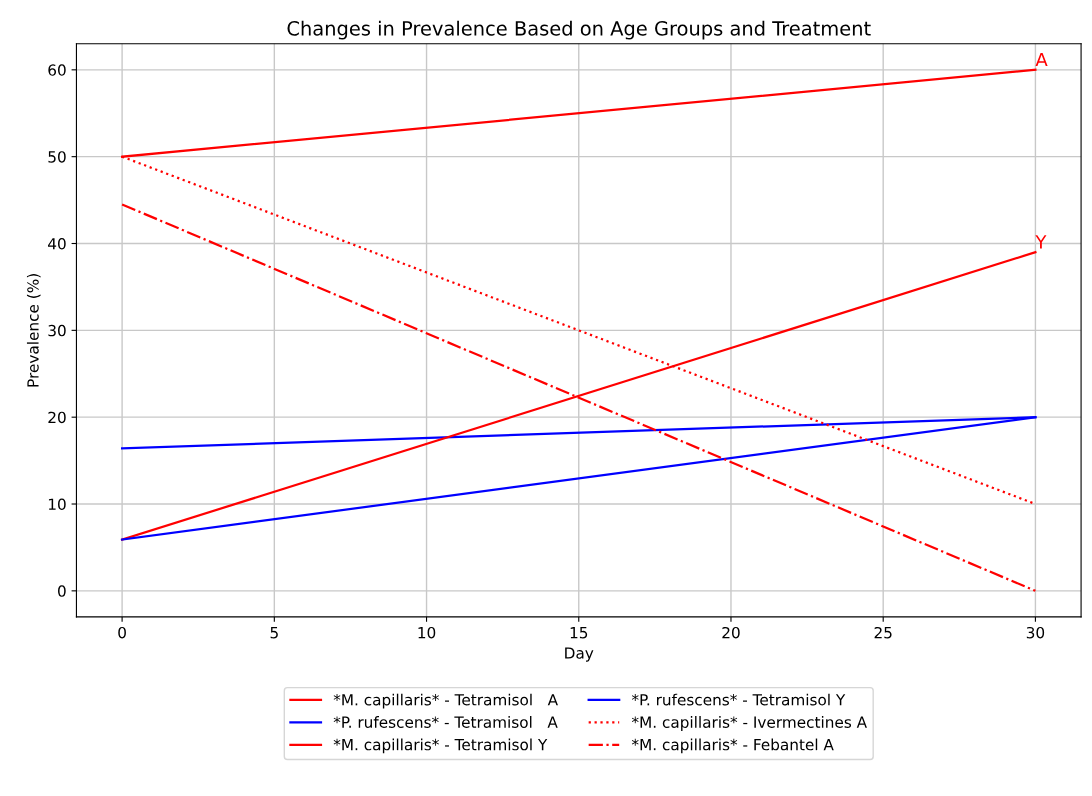  Describe the element at coordinates (57, 157) in the screenshot. I see `y-tick-label: 50` at that location.